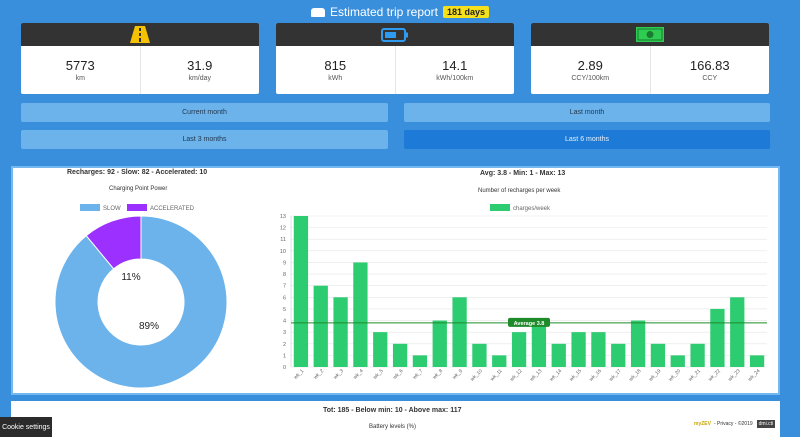  I want to click on y-tick-label: 7, so click(284, 287).